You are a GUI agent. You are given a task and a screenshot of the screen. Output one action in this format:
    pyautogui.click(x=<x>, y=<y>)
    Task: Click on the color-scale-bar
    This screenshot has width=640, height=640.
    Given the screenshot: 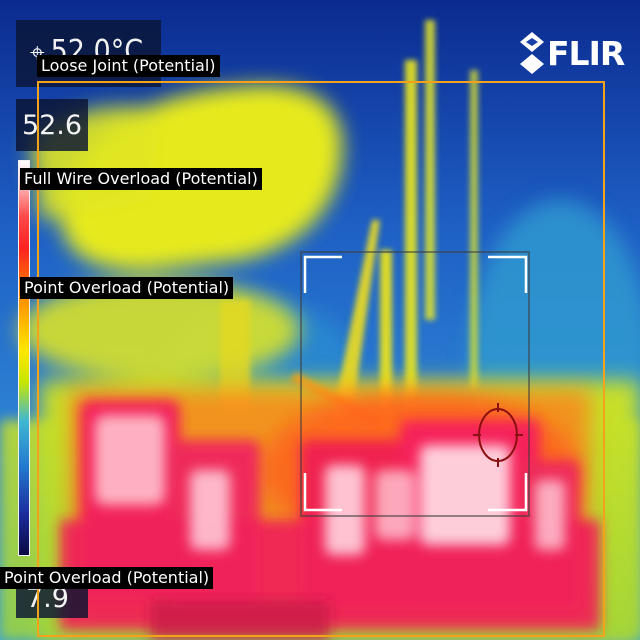 What is the action you would take?
    pyautogui.click(x=24, y=358)
    